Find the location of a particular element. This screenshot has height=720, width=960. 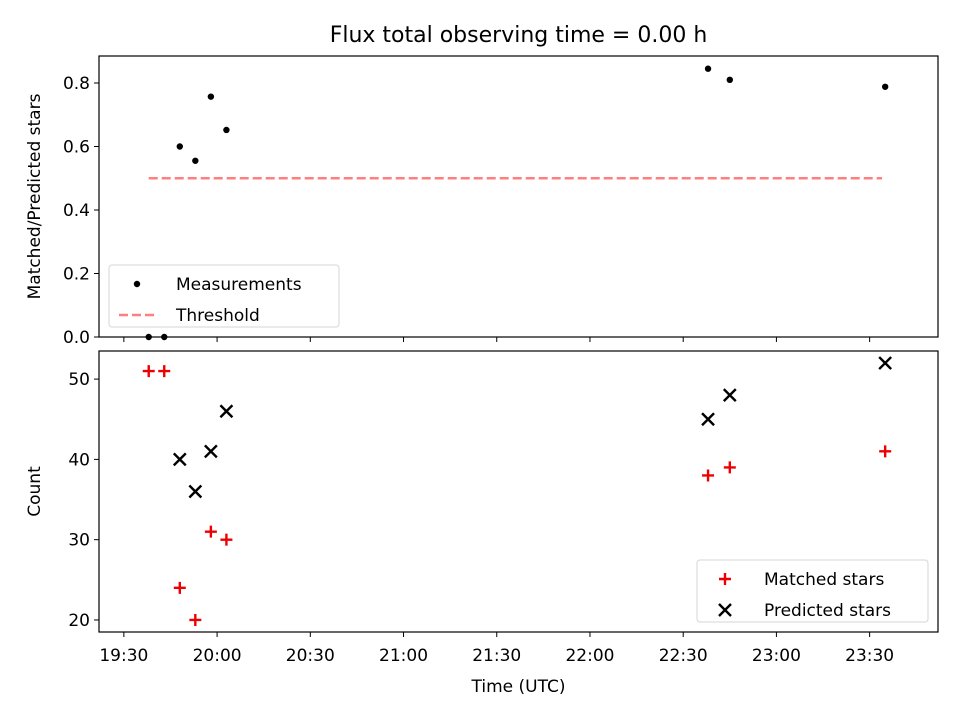

series-predicted-stars is located at coordinates (532, 427).